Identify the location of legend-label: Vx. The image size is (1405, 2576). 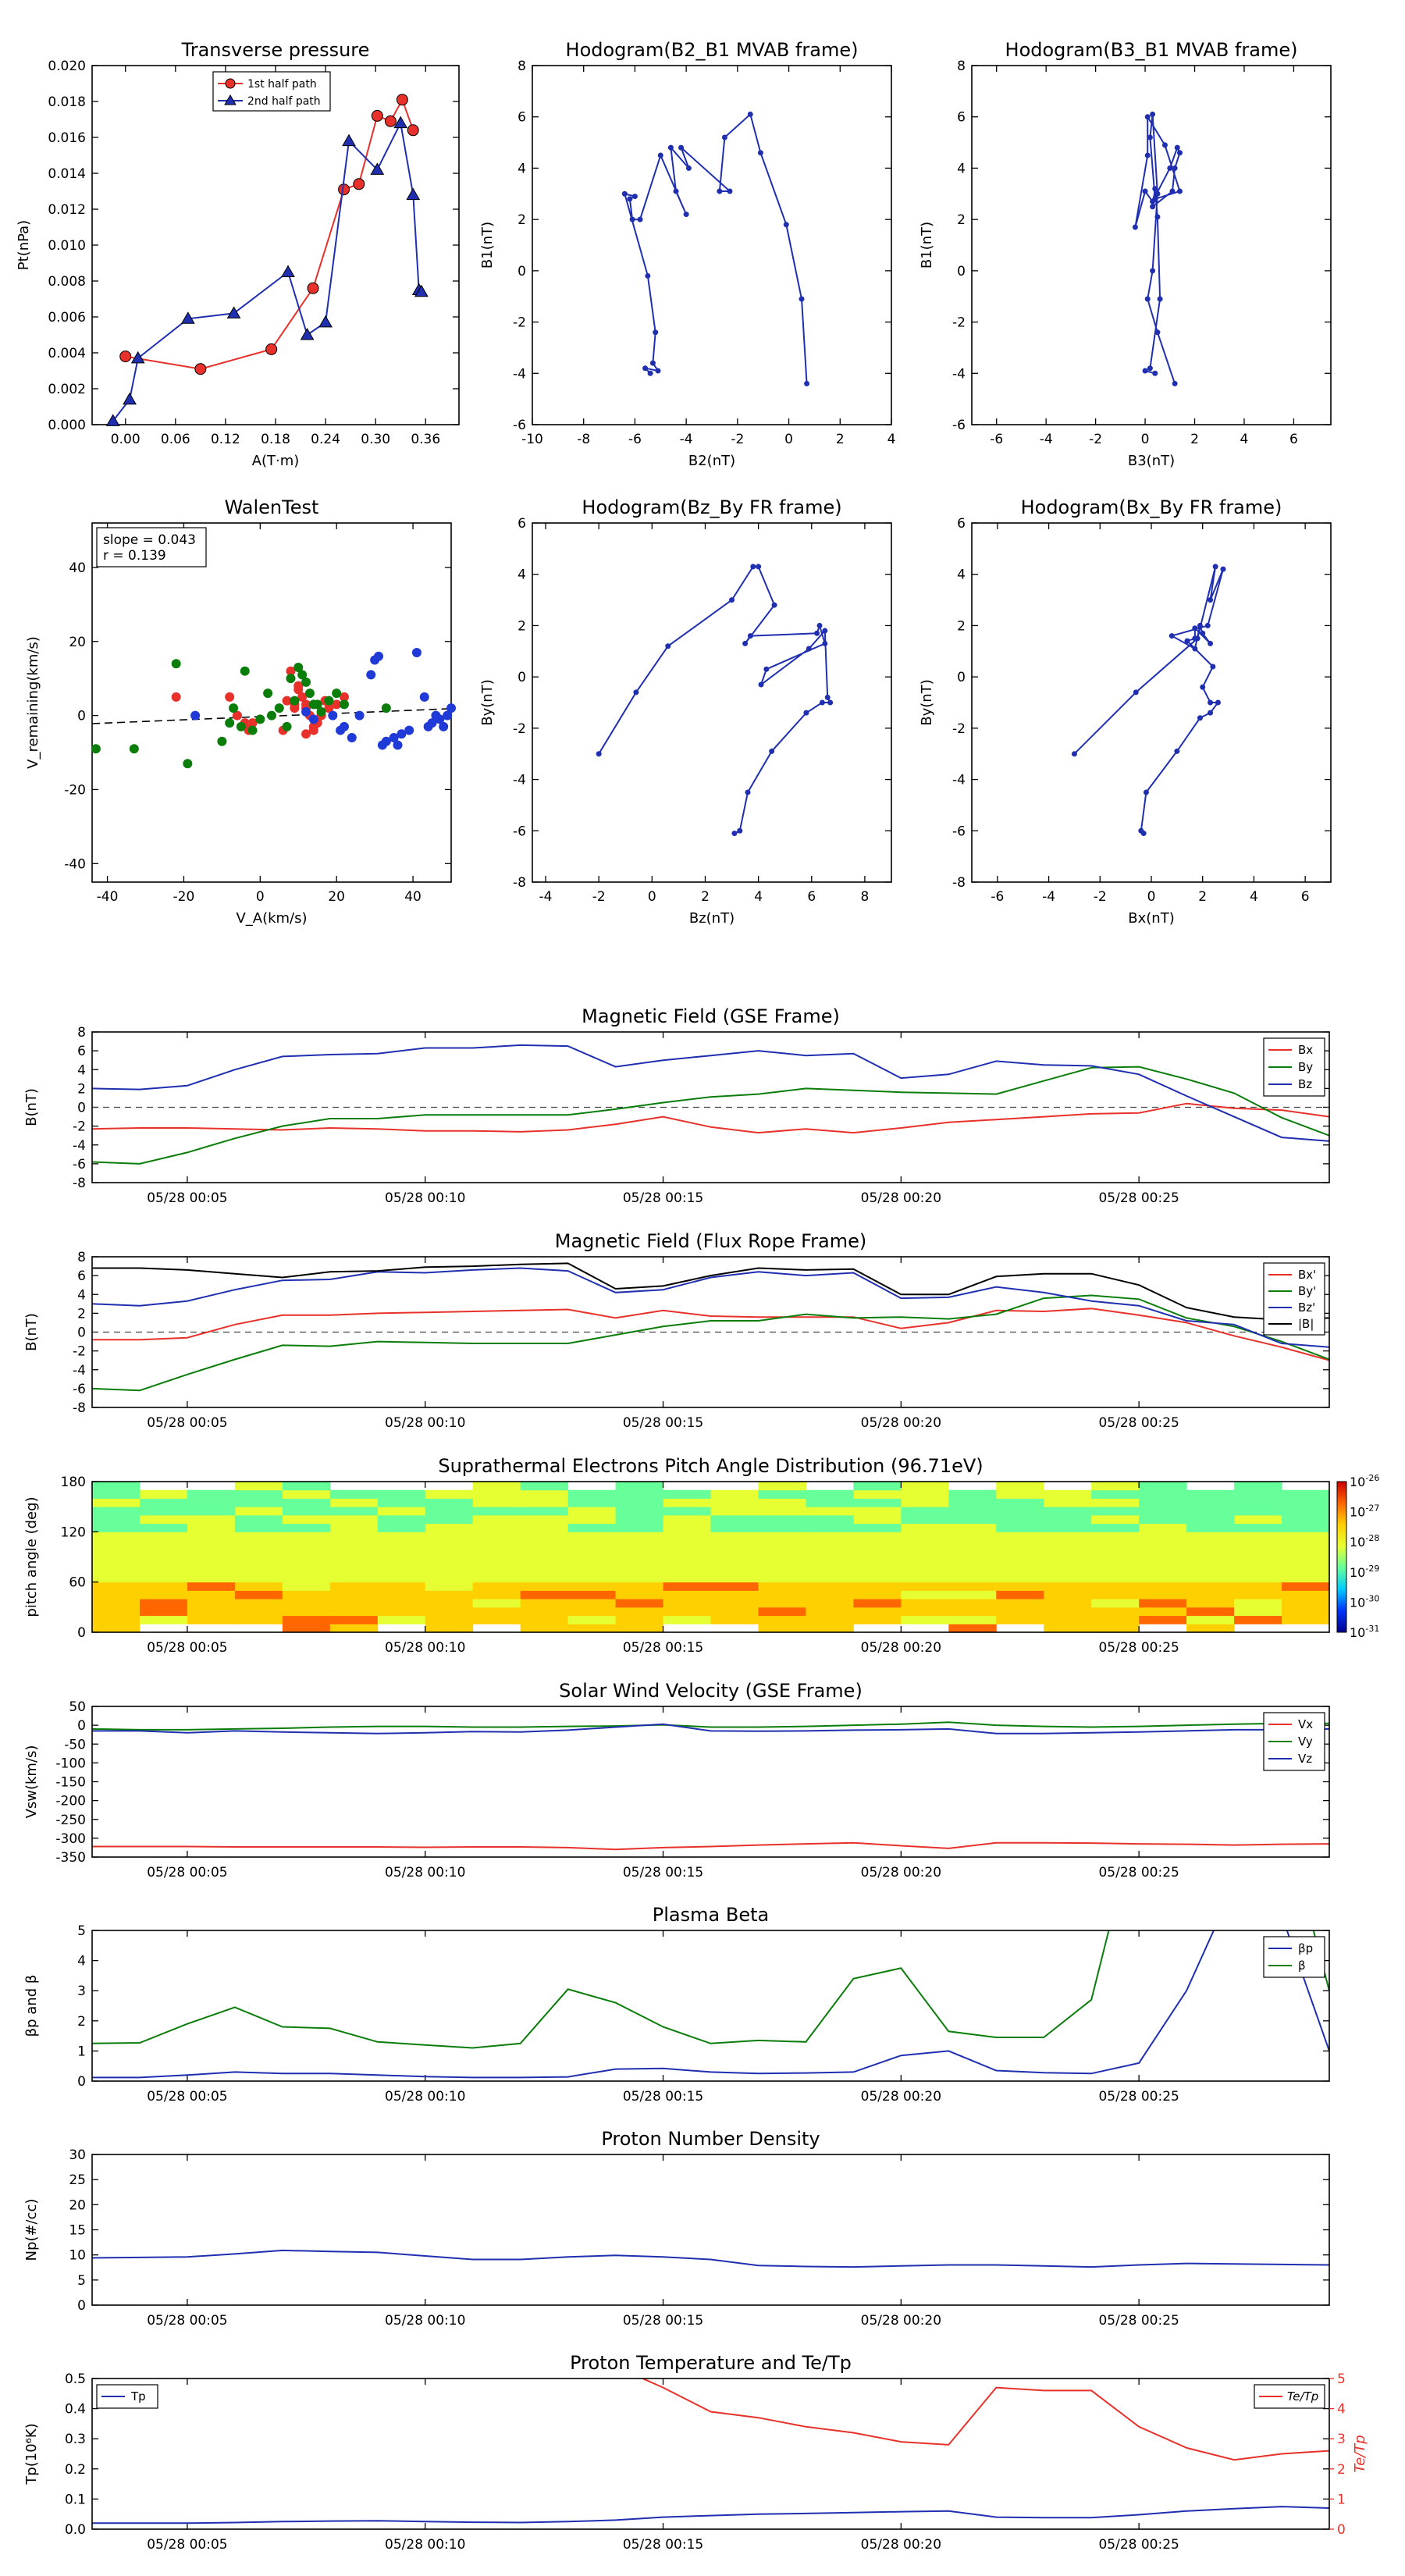
(1305, 1724).